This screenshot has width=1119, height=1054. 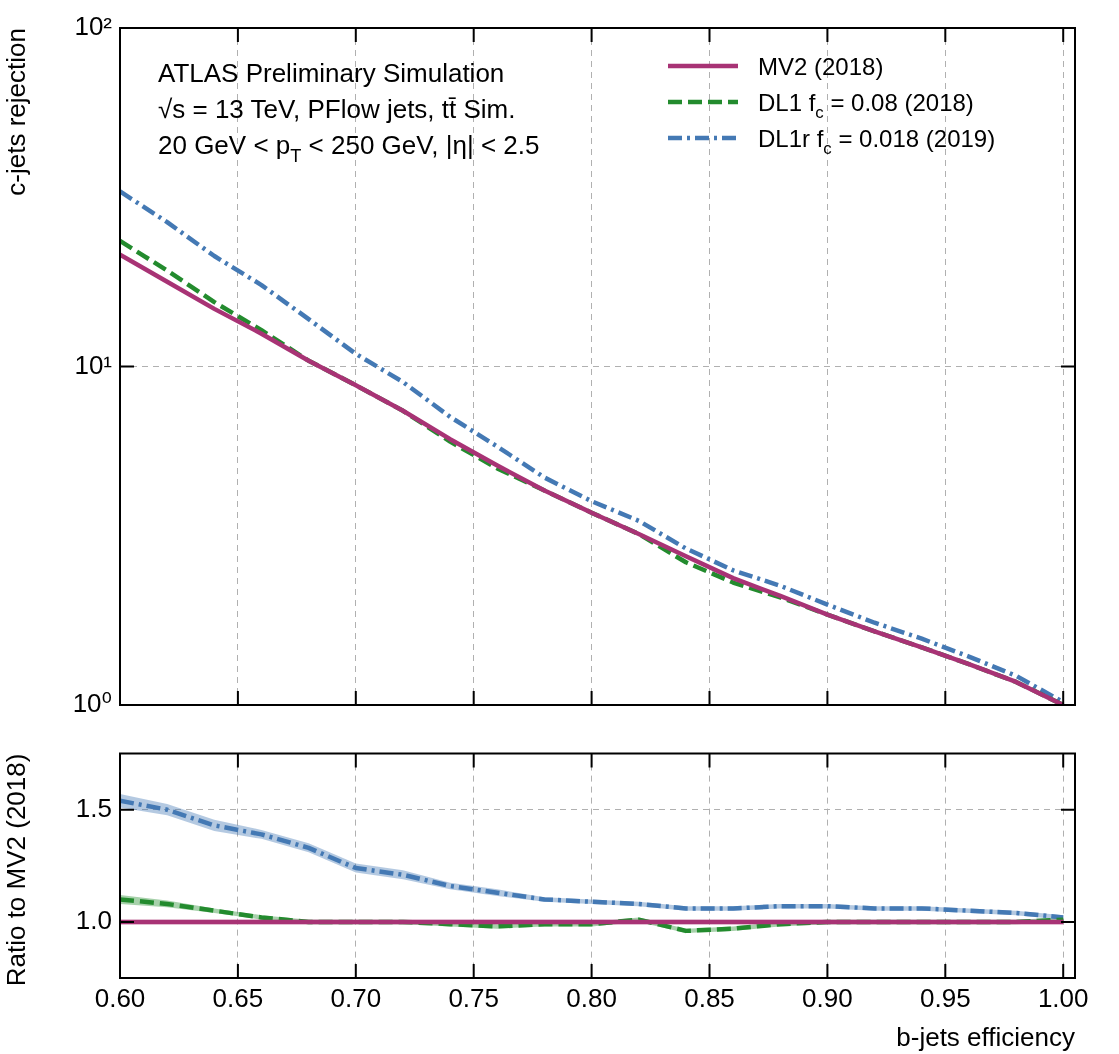 What do you see at coordinates (93, 26) in the screenshot?
I see `y-tick-label: 10²` at bounding box center [93, 26].